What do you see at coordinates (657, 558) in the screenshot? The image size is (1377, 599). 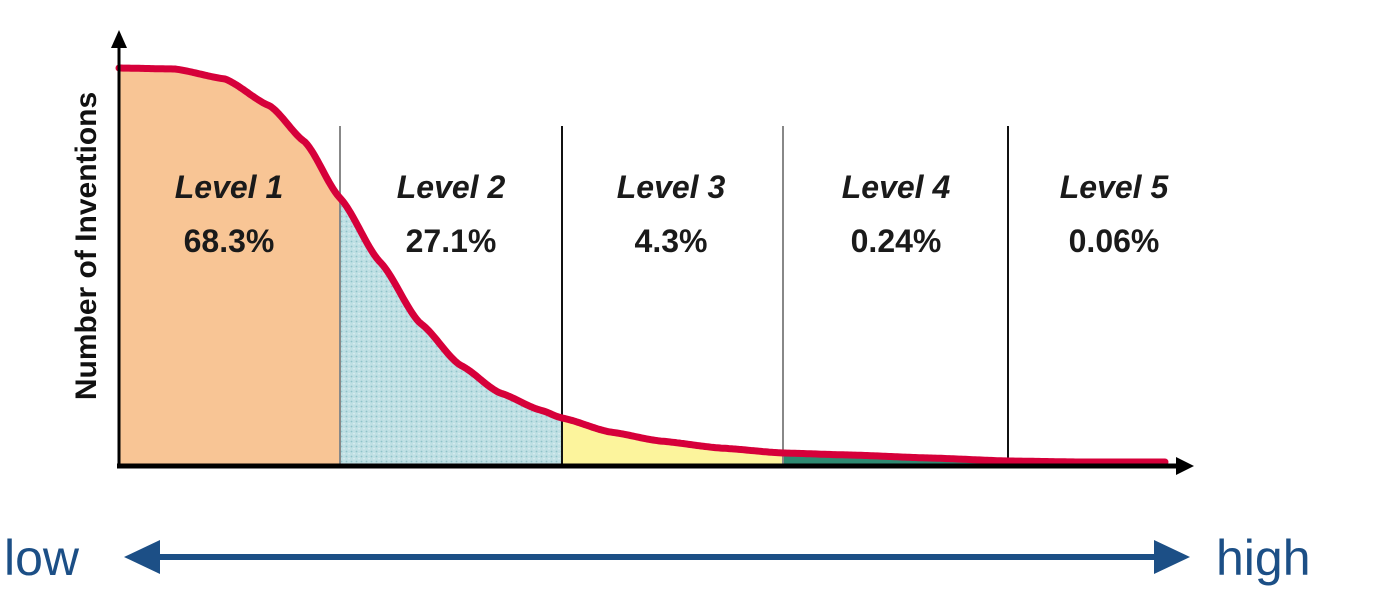 I see `low-high-scale: low high` at bounding box center [657, 558].